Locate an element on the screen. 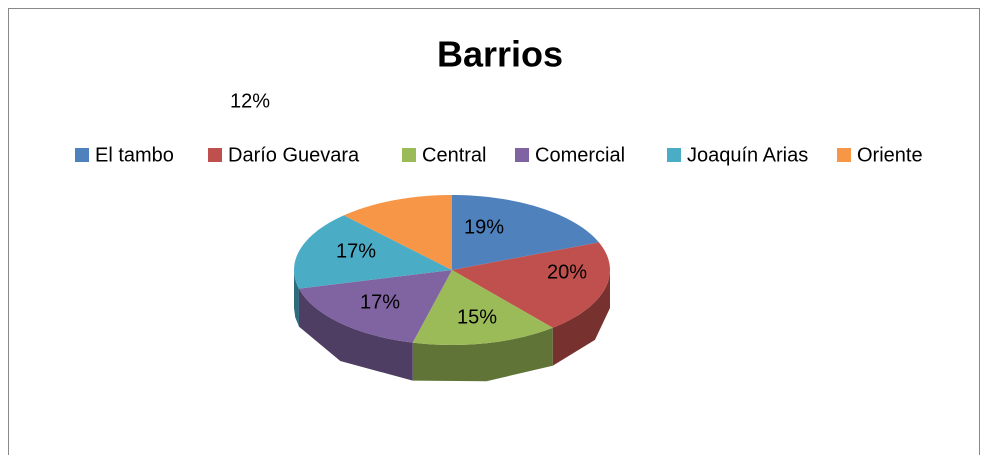 The width and height of the screenshot is (988, 455). legend-label: El tambo is located at coordinates (134, 155).